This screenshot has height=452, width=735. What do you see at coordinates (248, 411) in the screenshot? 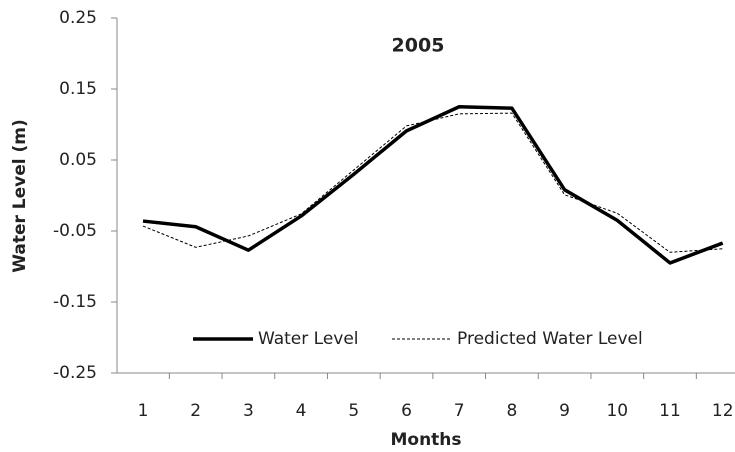
I see `x-tick-label: 3` at bounding box center [248, 411].